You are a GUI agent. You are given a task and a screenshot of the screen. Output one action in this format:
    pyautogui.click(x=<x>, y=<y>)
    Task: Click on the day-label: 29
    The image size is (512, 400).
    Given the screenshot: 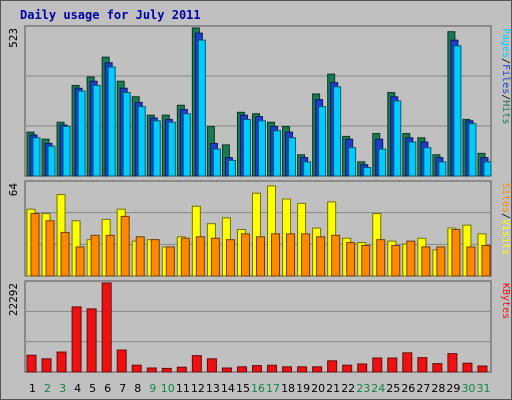 What is the action you would take?
    pyautogui.click(x=453, y=388)
    